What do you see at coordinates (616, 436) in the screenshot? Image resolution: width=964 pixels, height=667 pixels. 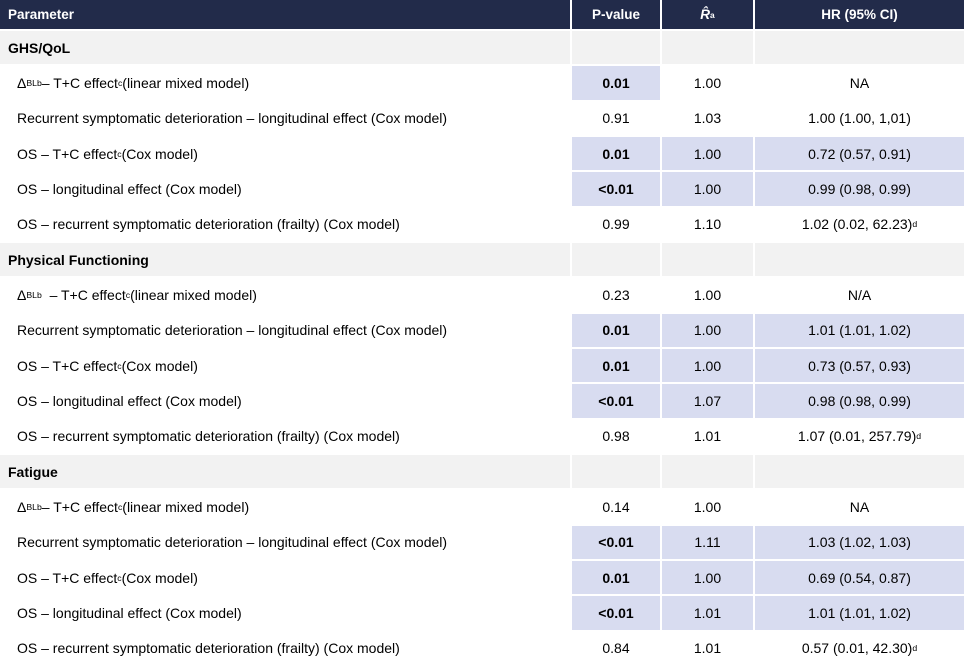 I see `pvalue-text: 0.98` at bounding box center [616, 436].